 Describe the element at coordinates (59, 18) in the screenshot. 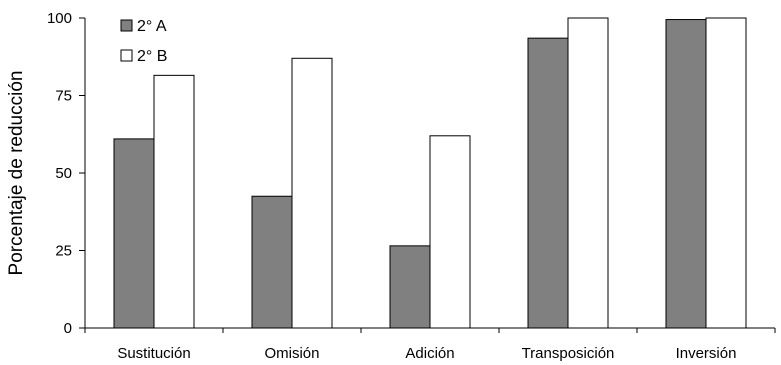

I see `y-tick-label: 100` at that location.